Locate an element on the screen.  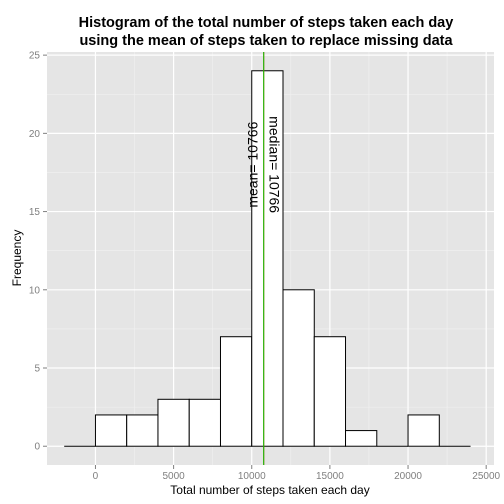
x-tick-label: 15000 is located at coordinates (330, 476).